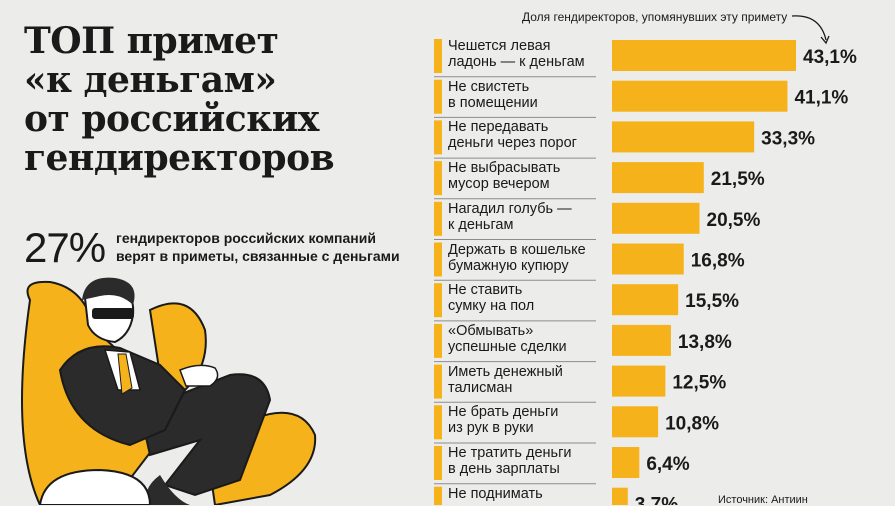 The height and width of the screenshot is (506, 895). Describe the element at coordinates (65, 247) in the screenshot. I see `stat-value: 27%` at that location.